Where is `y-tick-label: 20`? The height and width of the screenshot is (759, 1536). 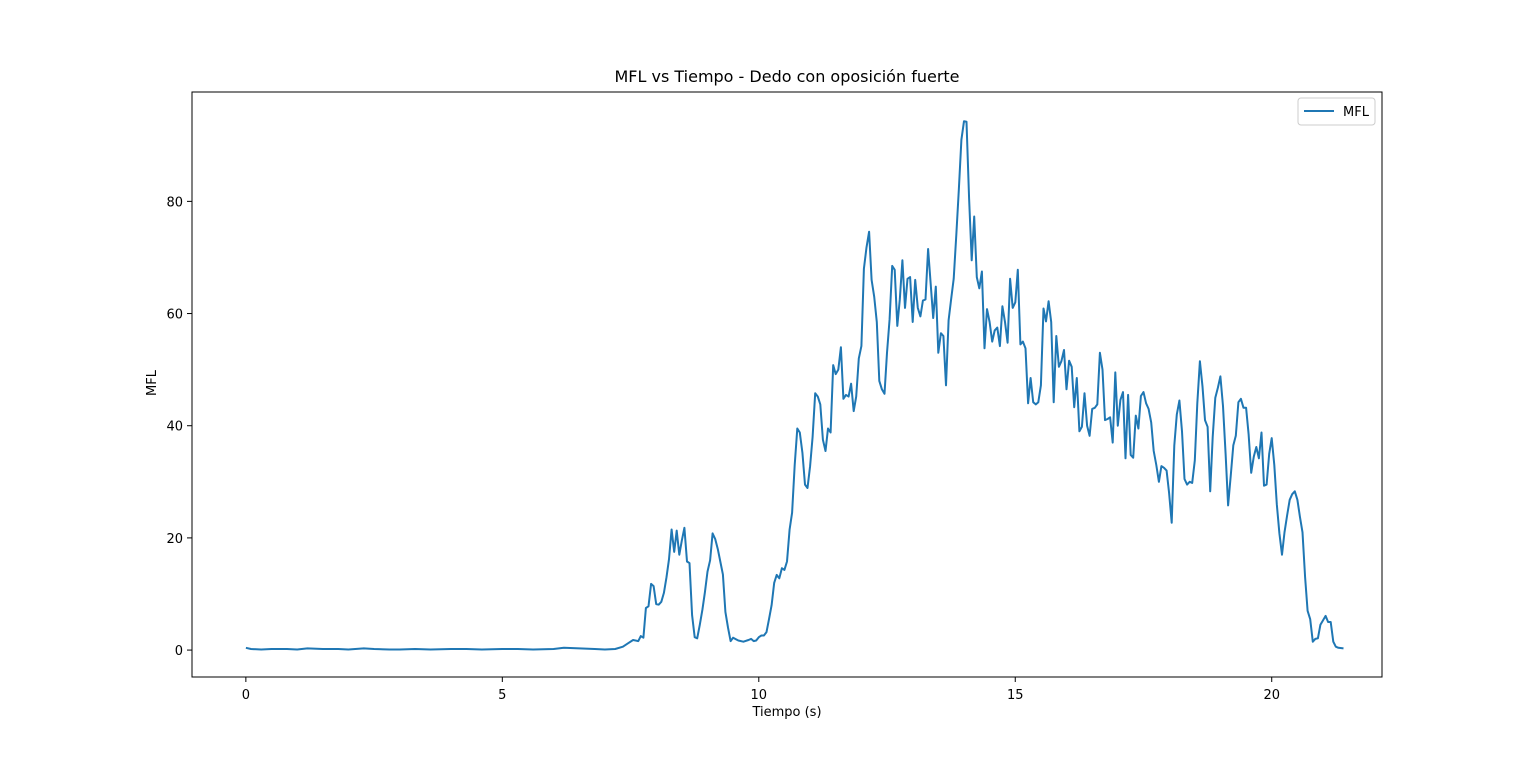 y-tick-label: 20 is located at coordinates (174, 539).